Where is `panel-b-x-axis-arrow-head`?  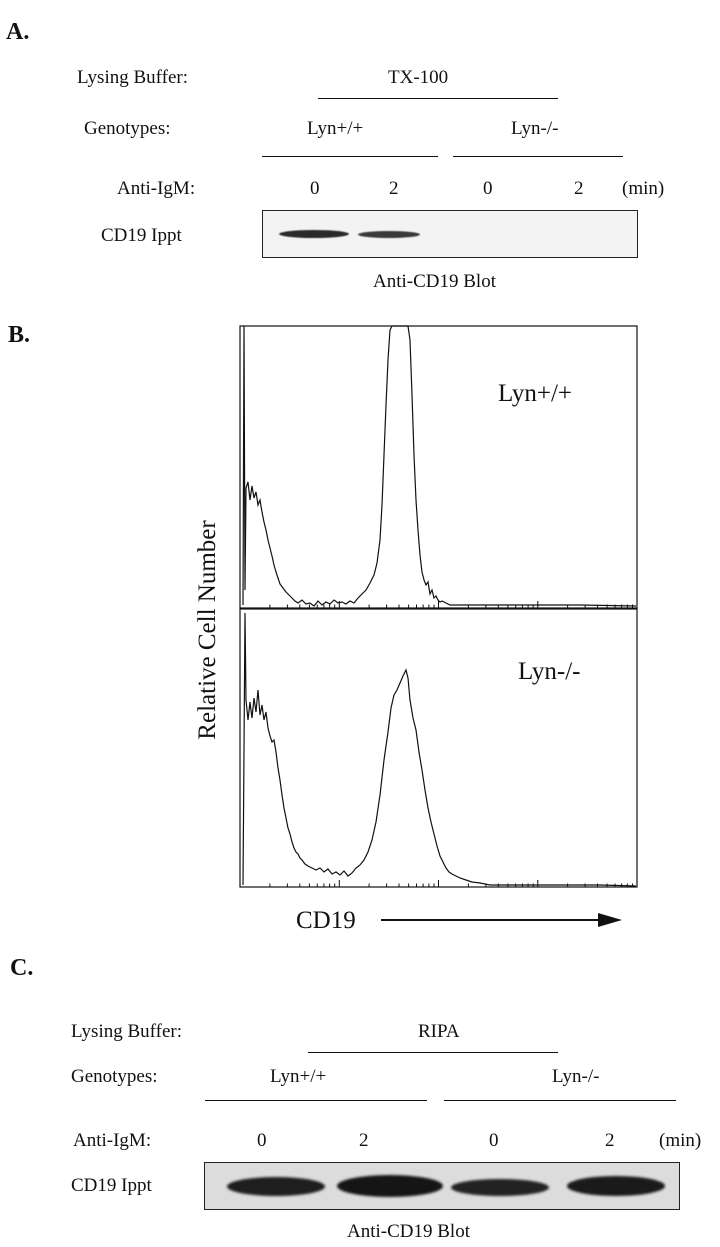
panel-b-x-axis-arrow-head is located at coordinates (610, 920).